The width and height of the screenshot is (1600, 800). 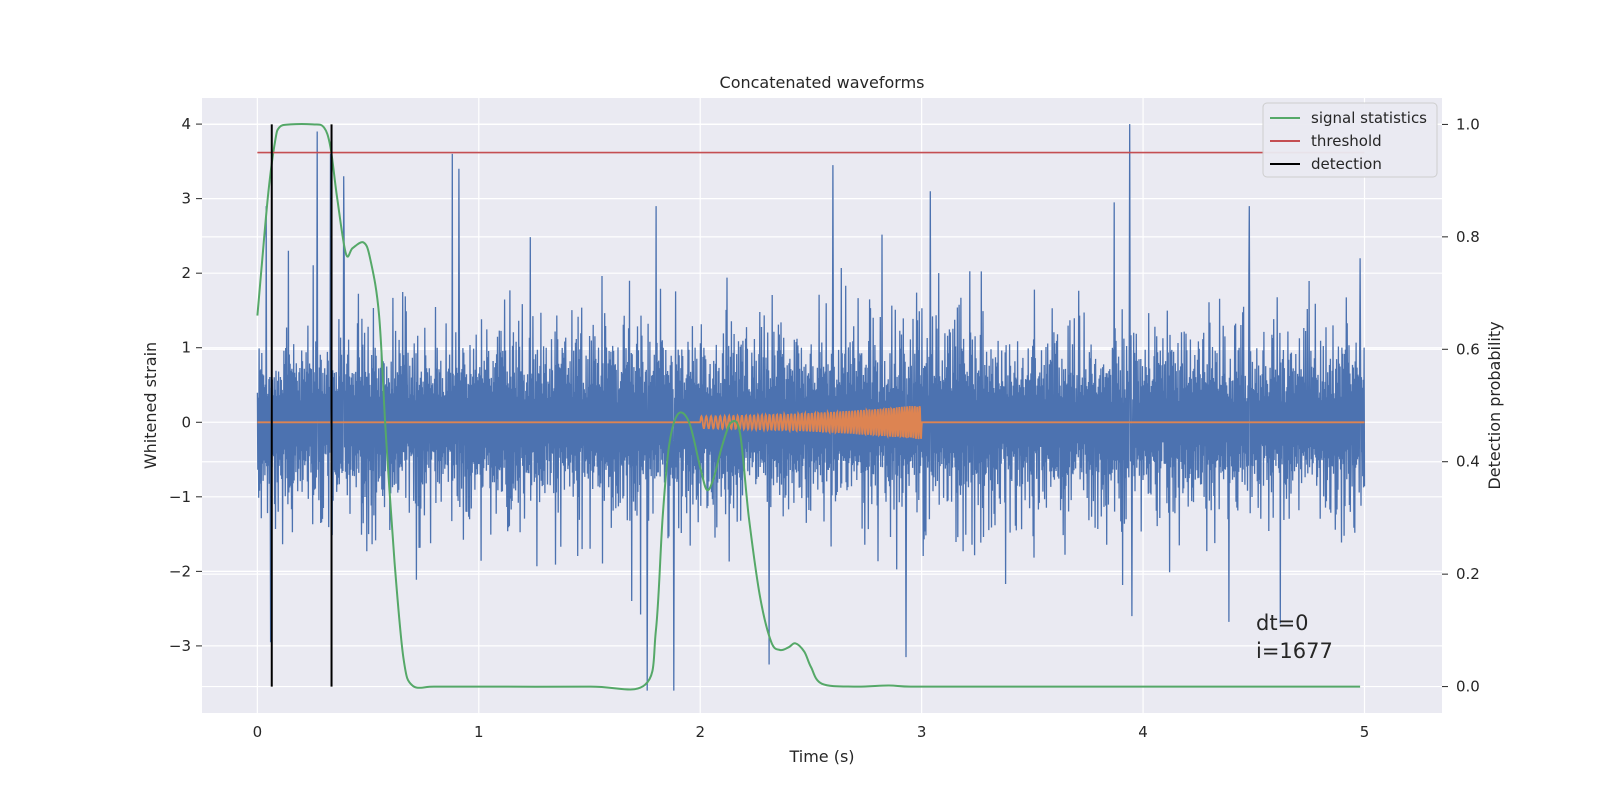 I want to click on y-tick-label: 2, so click(x=186, y=273).